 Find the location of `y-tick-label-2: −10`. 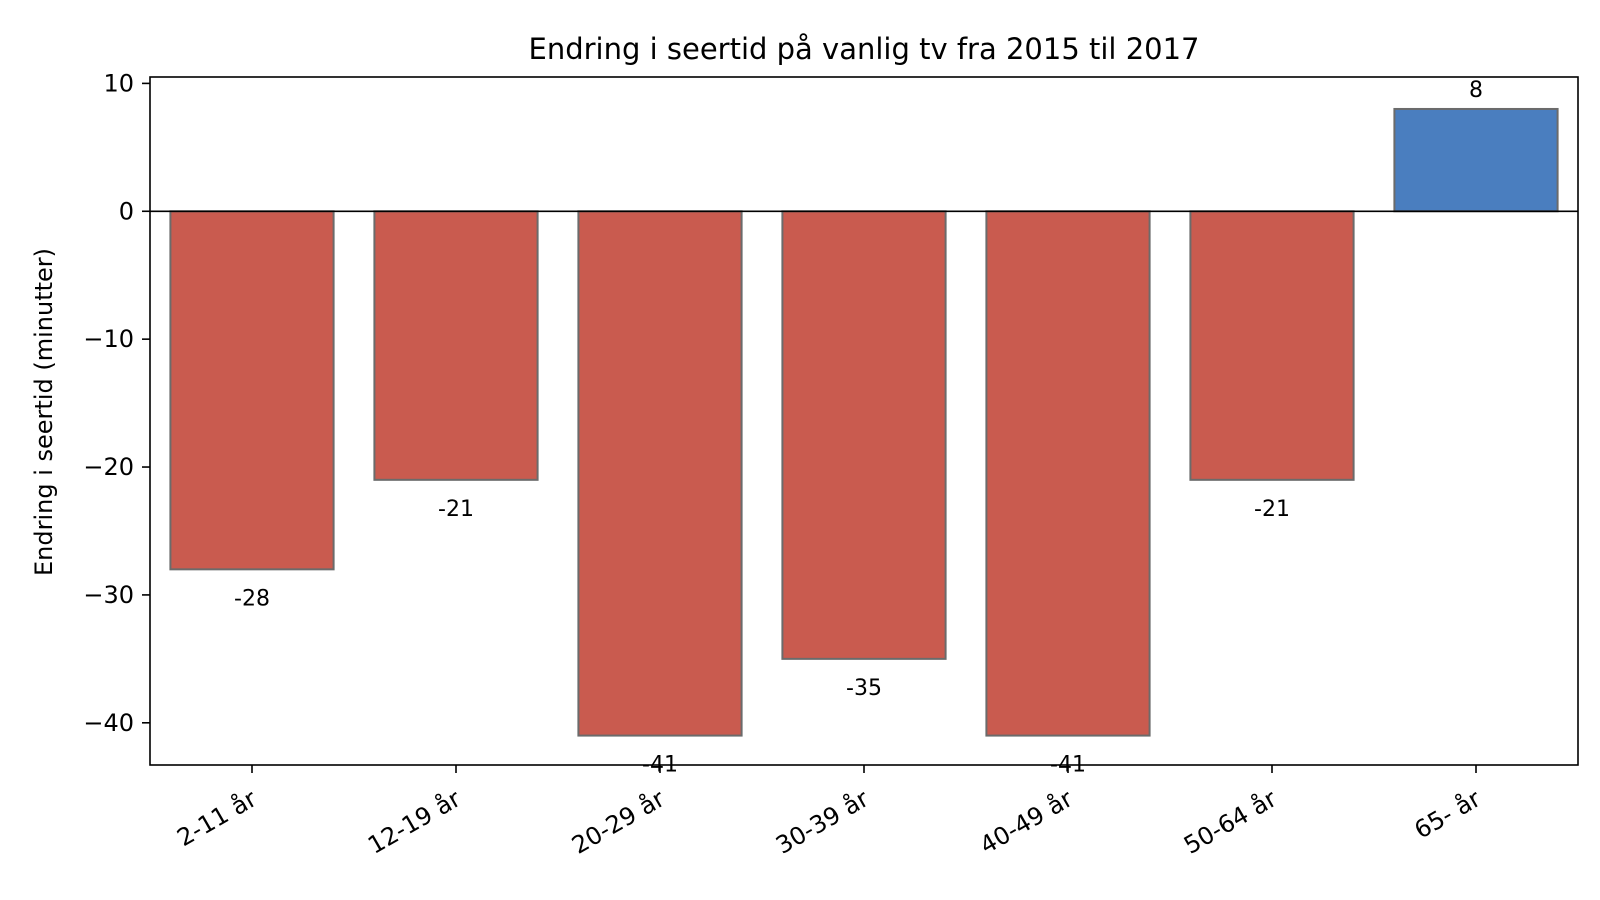

y-tick-label-2: −10 is located at coordinates (108, 339).